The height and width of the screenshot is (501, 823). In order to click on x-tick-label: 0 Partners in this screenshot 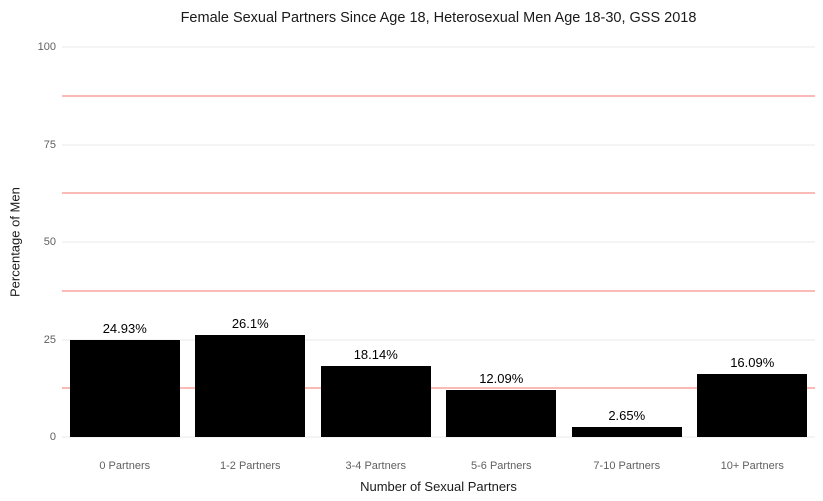, I will do `click(125, 466)`.